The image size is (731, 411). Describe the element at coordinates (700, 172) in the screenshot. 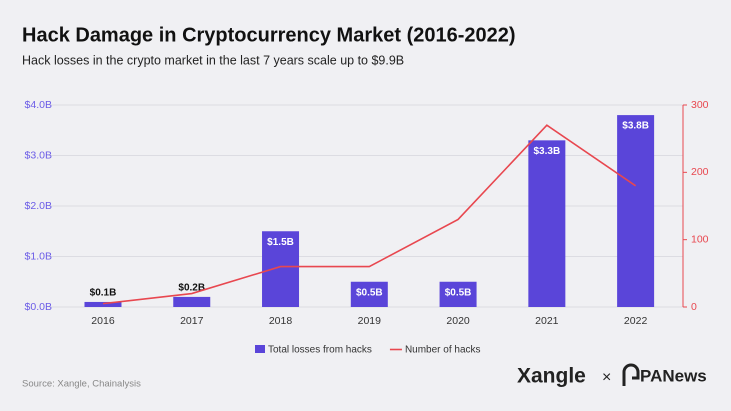

I see `y2-tick-label: 200` at that location.